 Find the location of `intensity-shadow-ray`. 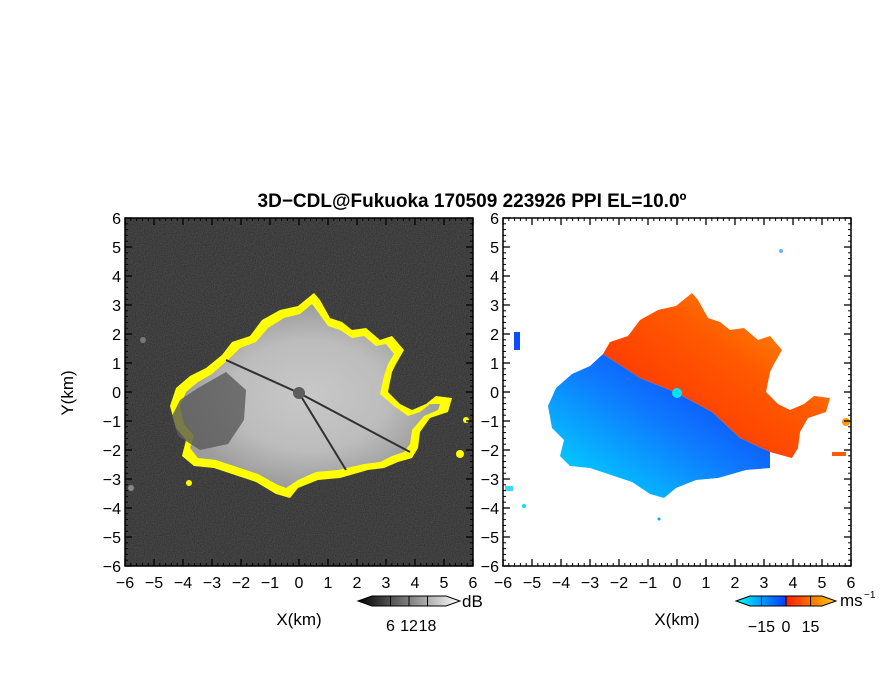

intensity-shadow-ray is located at coordinates (318, 415).